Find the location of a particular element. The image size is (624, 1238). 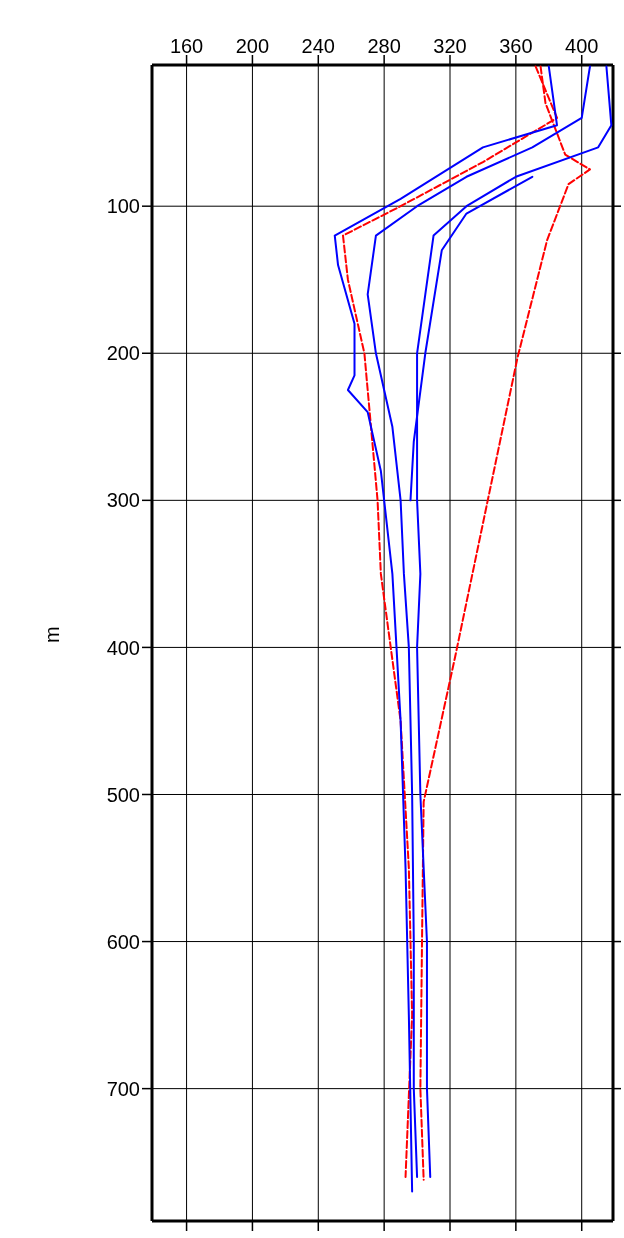

y-axis-title: m is located at coordinates (52, 634).